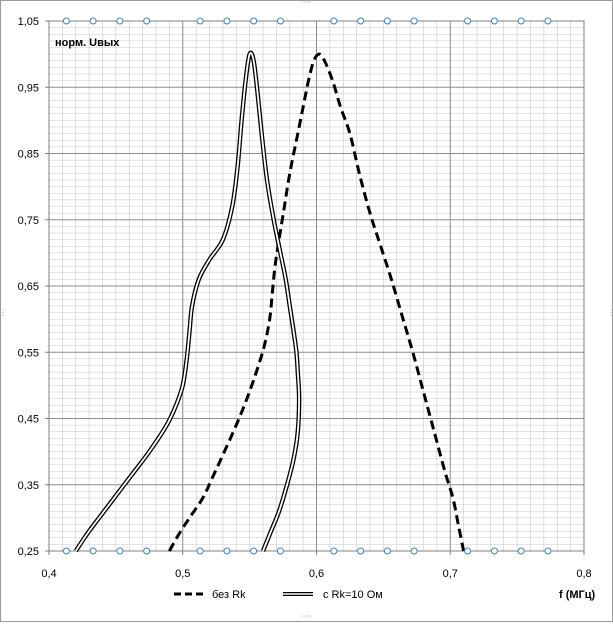 The width and height of the screenshot is (613, 626). Describe the element at coordinates (583, 574) in the screenshot. I see `x-tick-label: 0,8` at that location.